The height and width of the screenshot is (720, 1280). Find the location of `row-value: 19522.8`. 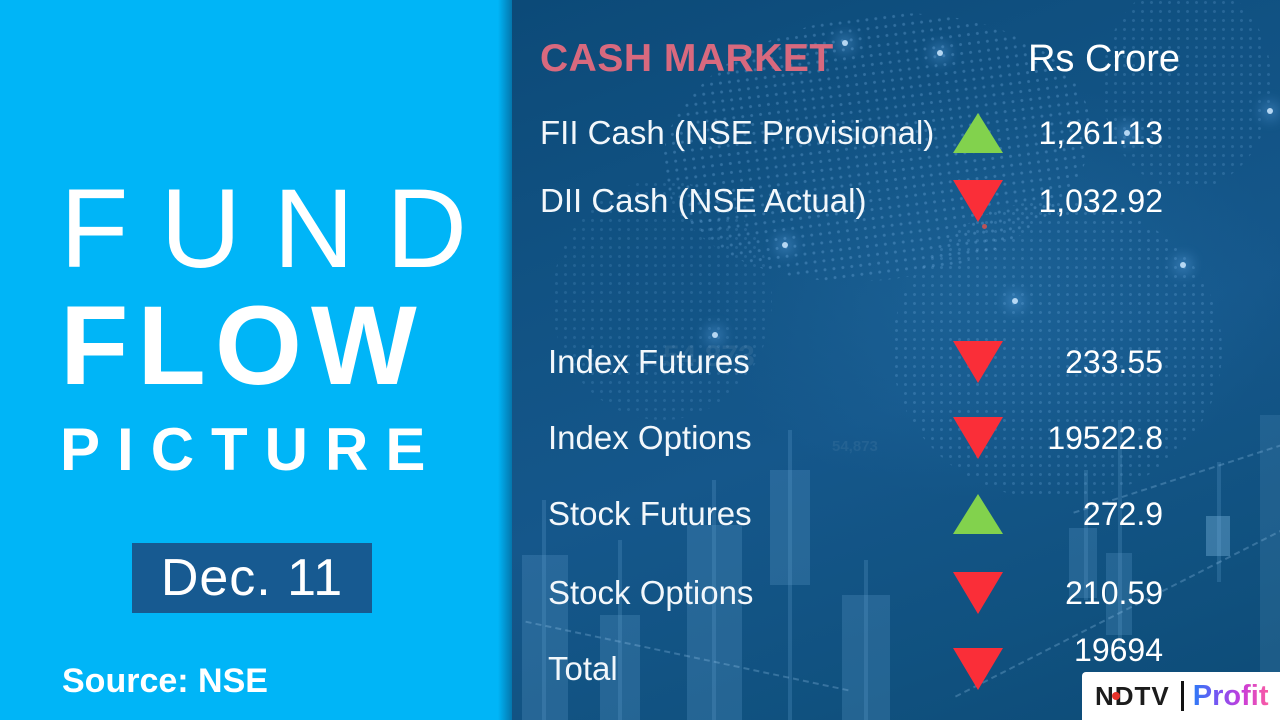

row-value: 19522.8 is located at coordinates (1105, 438).